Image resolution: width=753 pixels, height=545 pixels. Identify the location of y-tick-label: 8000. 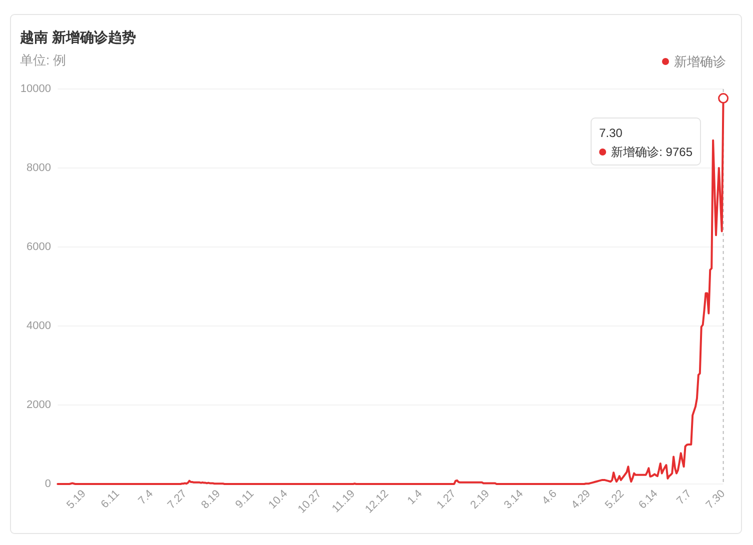
(38, 168).